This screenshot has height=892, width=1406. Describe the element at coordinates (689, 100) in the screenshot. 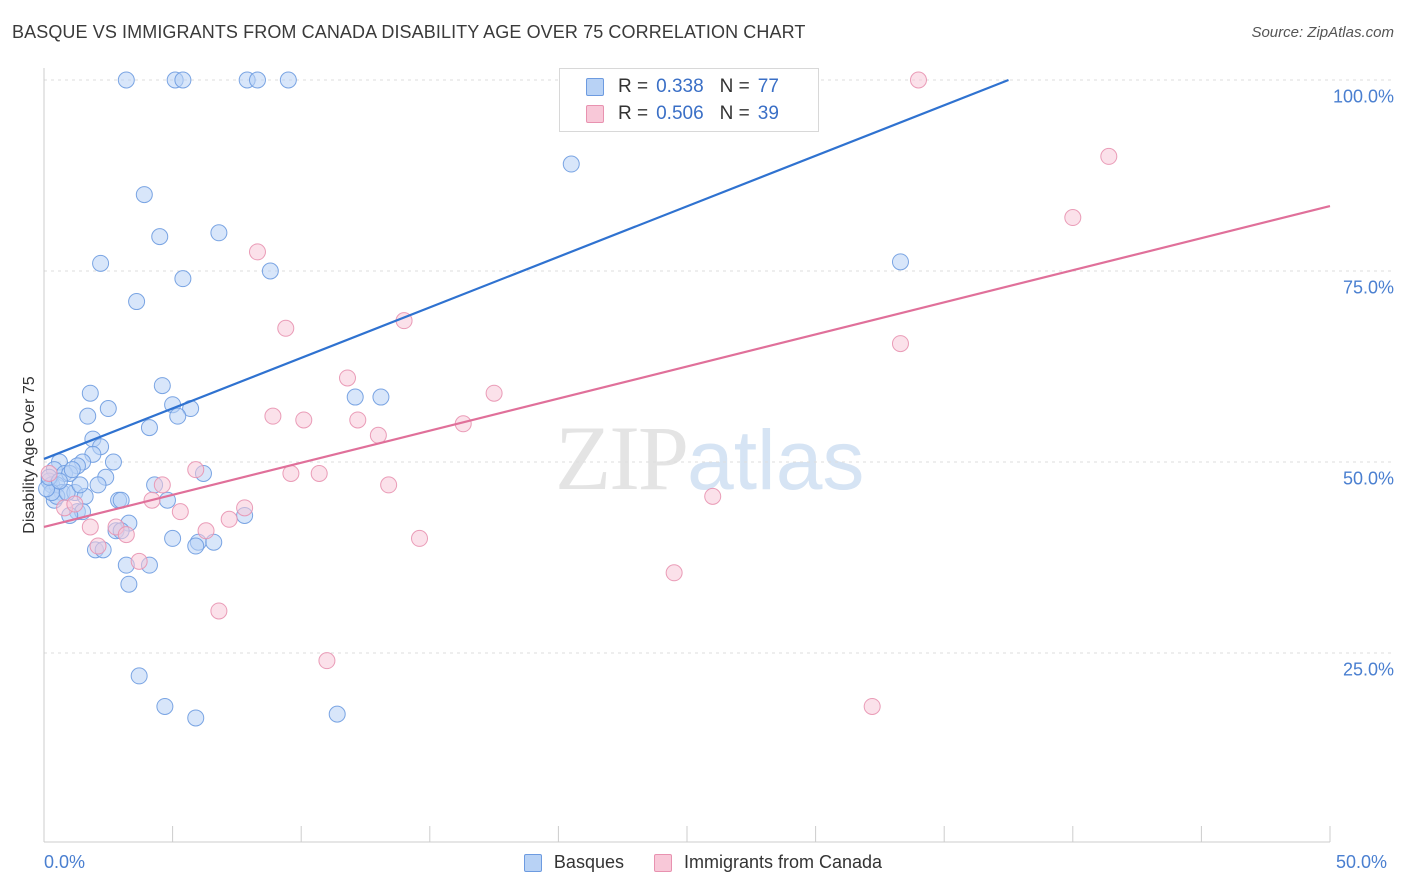

I see `stats-legend: R = 0.338 N = 77 R = 0.506 N = 39` at that location.